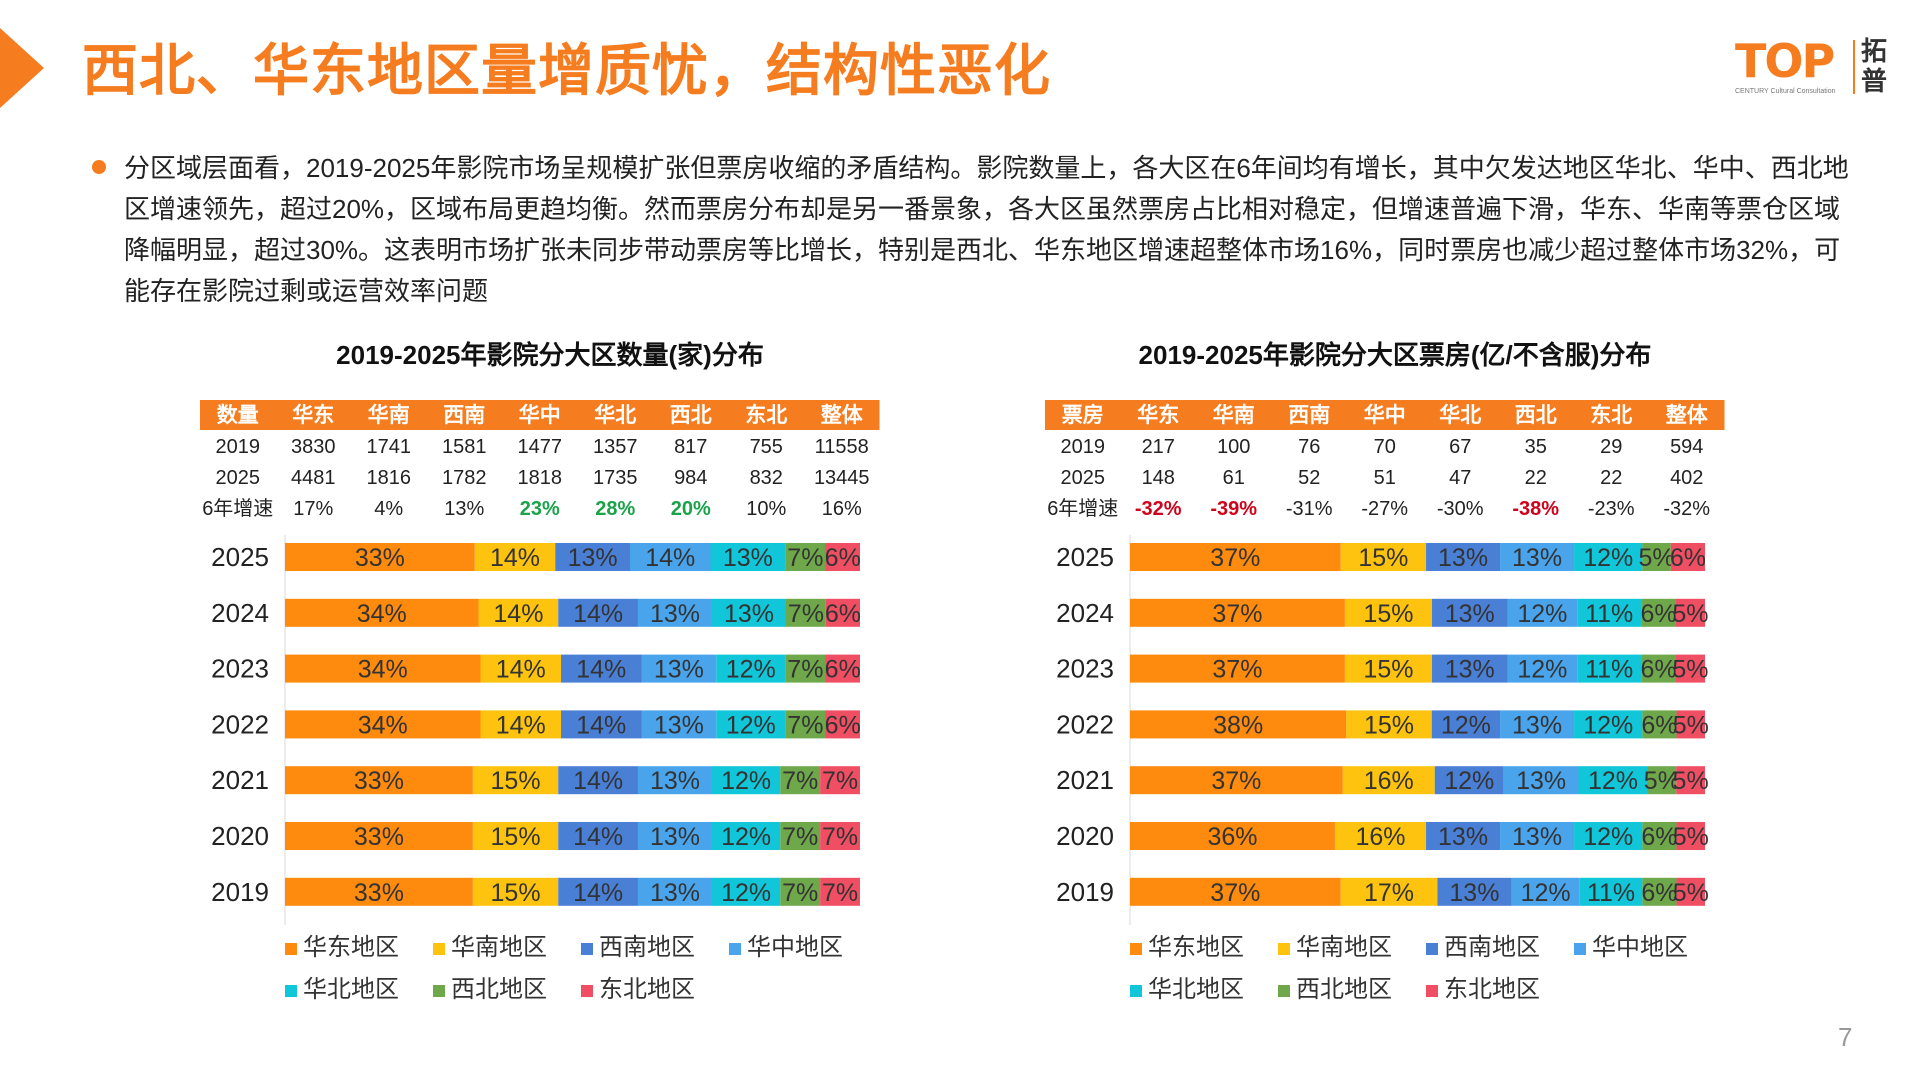 The image size is (1918, 1080). I want to click on table-cell: 402, so click(1686, 478).